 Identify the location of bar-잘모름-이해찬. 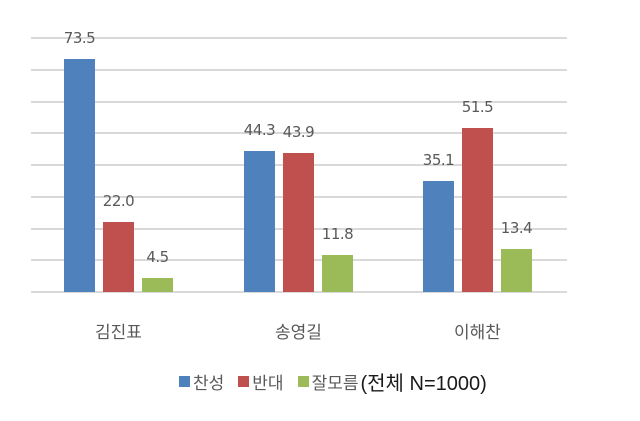
(516, 270).